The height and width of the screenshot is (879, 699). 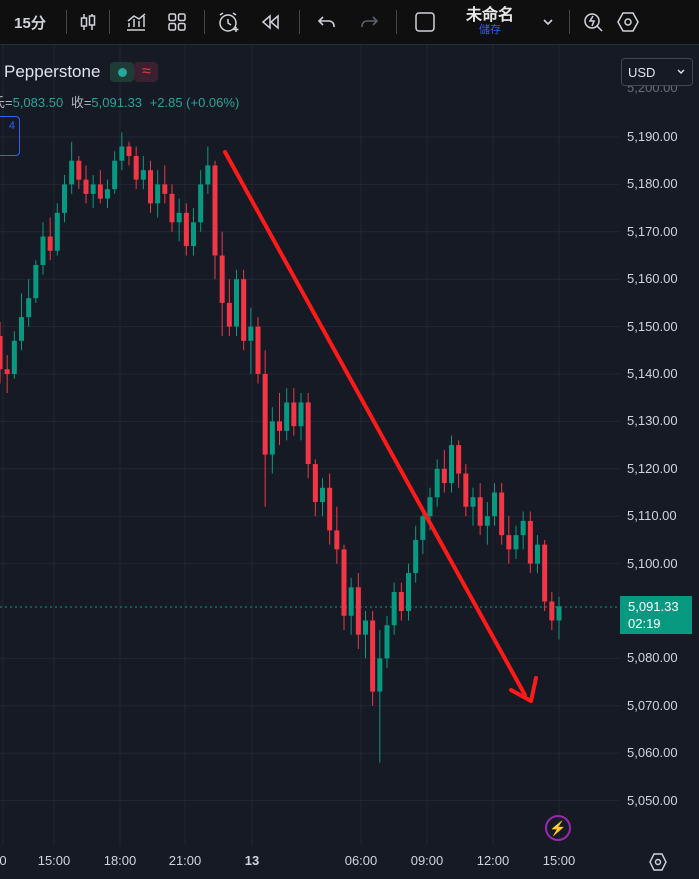 I want to click on change-value: +2.85 (+0.06%), so click(x=194, y=102).